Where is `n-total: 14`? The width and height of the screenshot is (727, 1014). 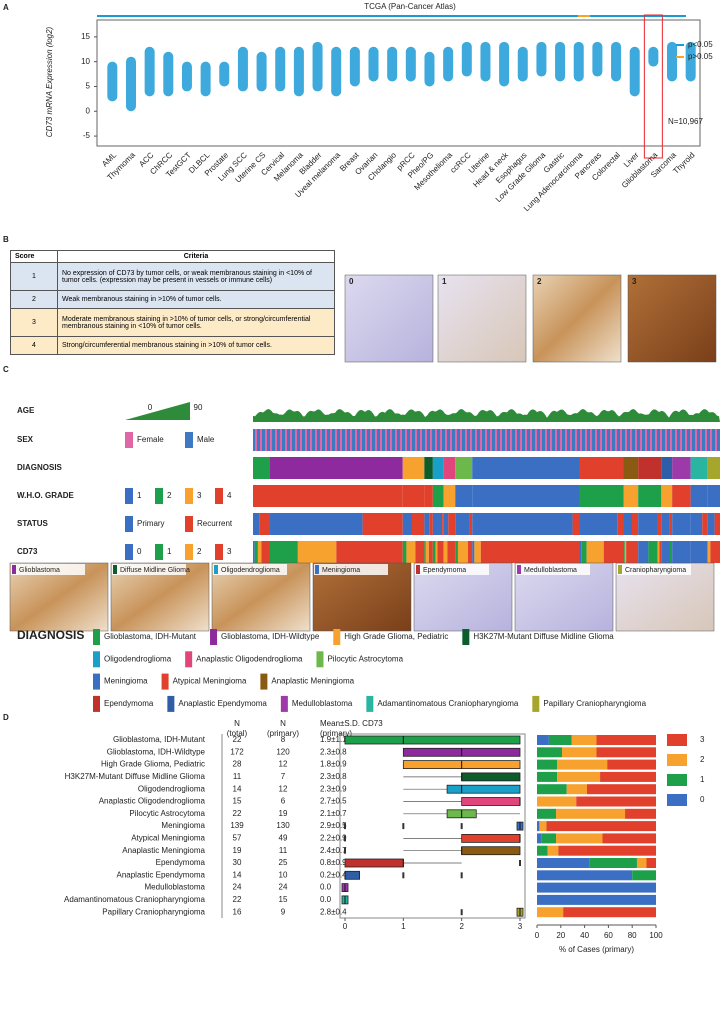 n-total: 14 is located at coordinates (237, 874).